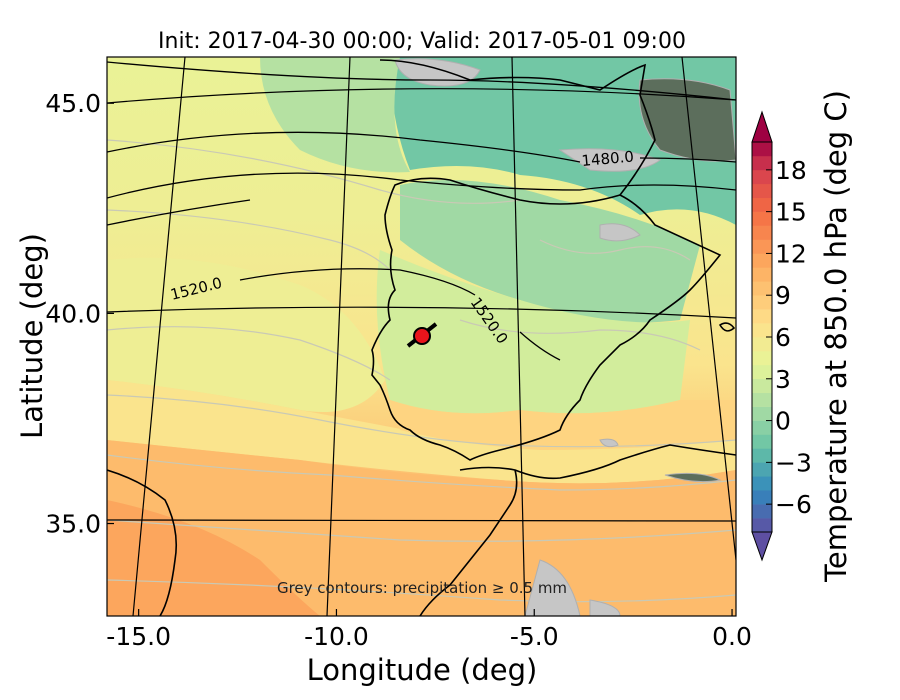 The height and width of the screenshot is (700, 900). Describe the element at coordinates (783, 379) in the screenshot. I see `colorbar-tick-label: 3` at that location.